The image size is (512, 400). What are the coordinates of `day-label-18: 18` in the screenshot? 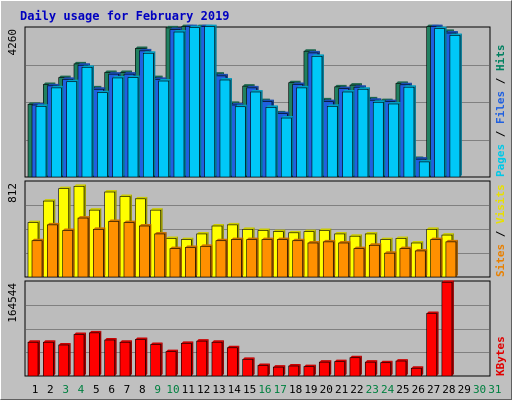 It's located at (295, 389).